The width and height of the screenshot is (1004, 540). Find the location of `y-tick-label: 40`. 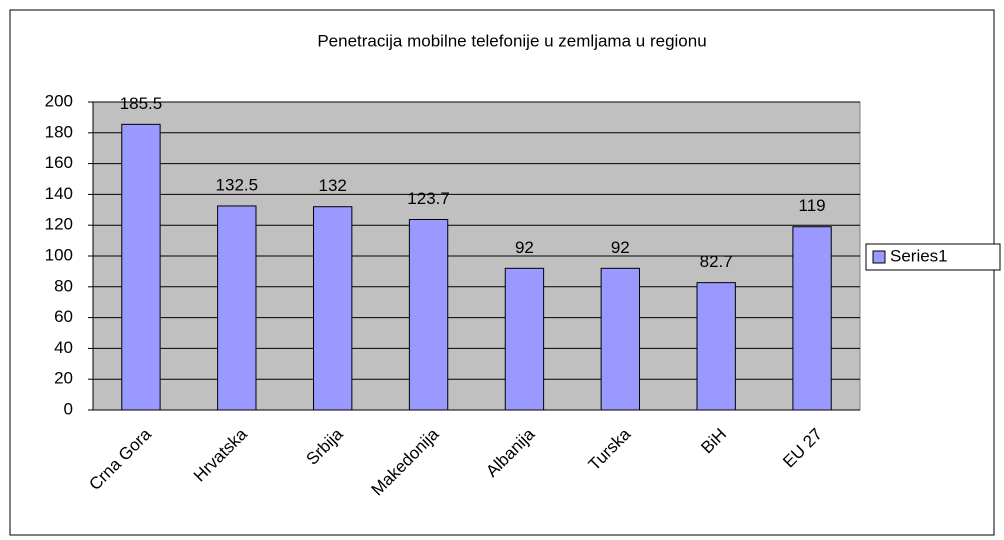

y-tick-label: 40 is located at coordinates (63, 347).